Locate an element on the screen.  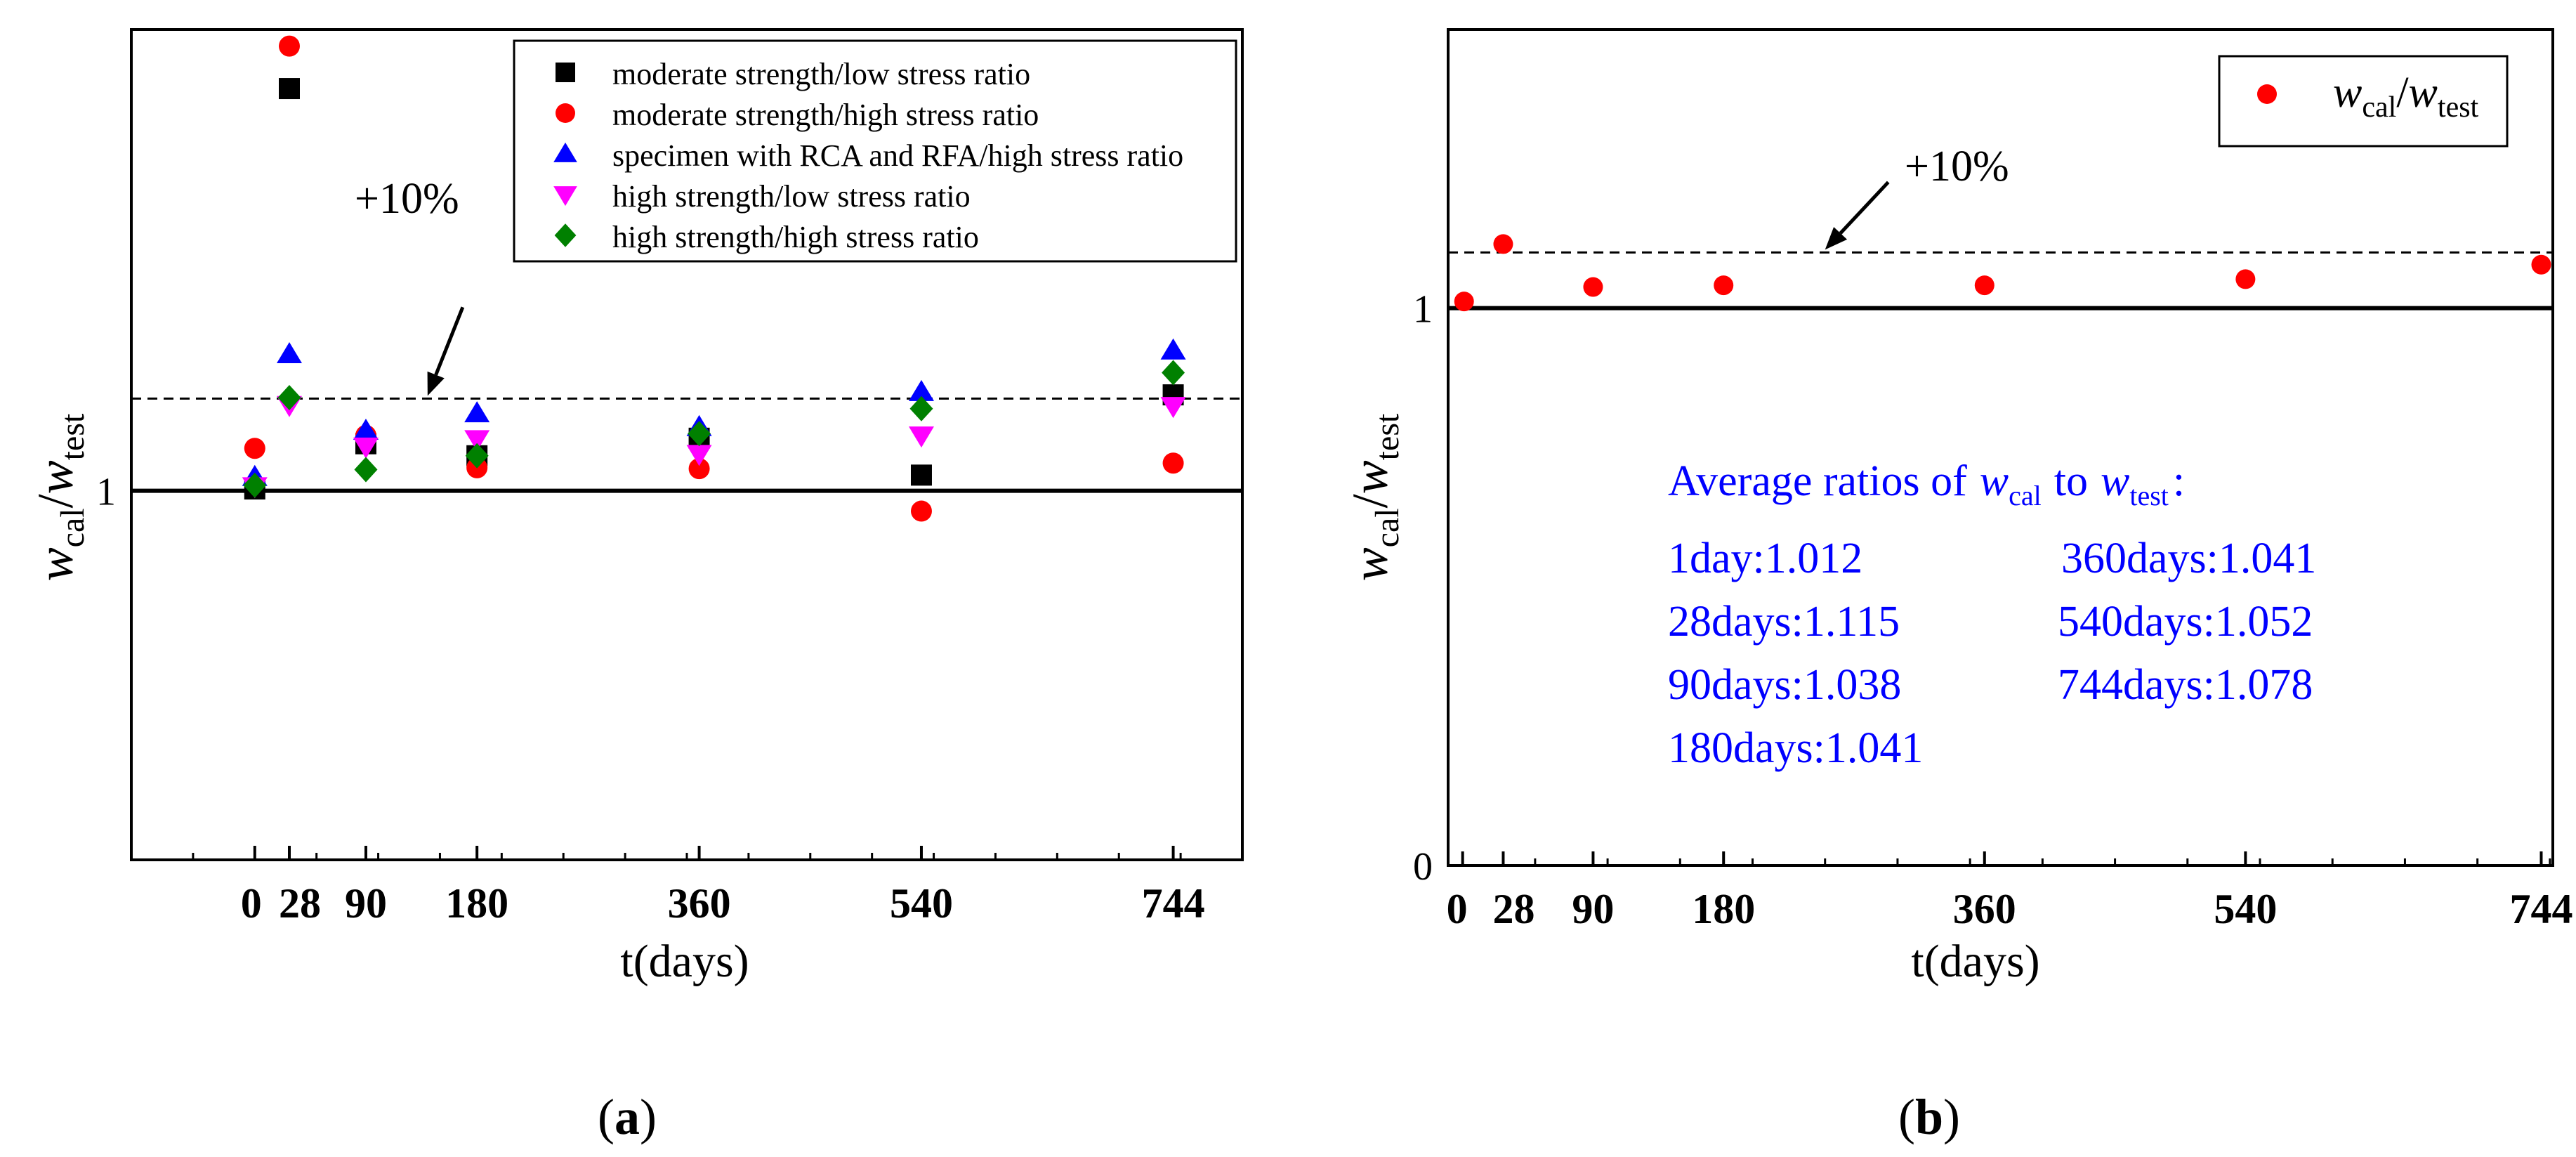
average-ratios-title: Average ratios of wcal to wtest: is located at coordinates (1927, 484).